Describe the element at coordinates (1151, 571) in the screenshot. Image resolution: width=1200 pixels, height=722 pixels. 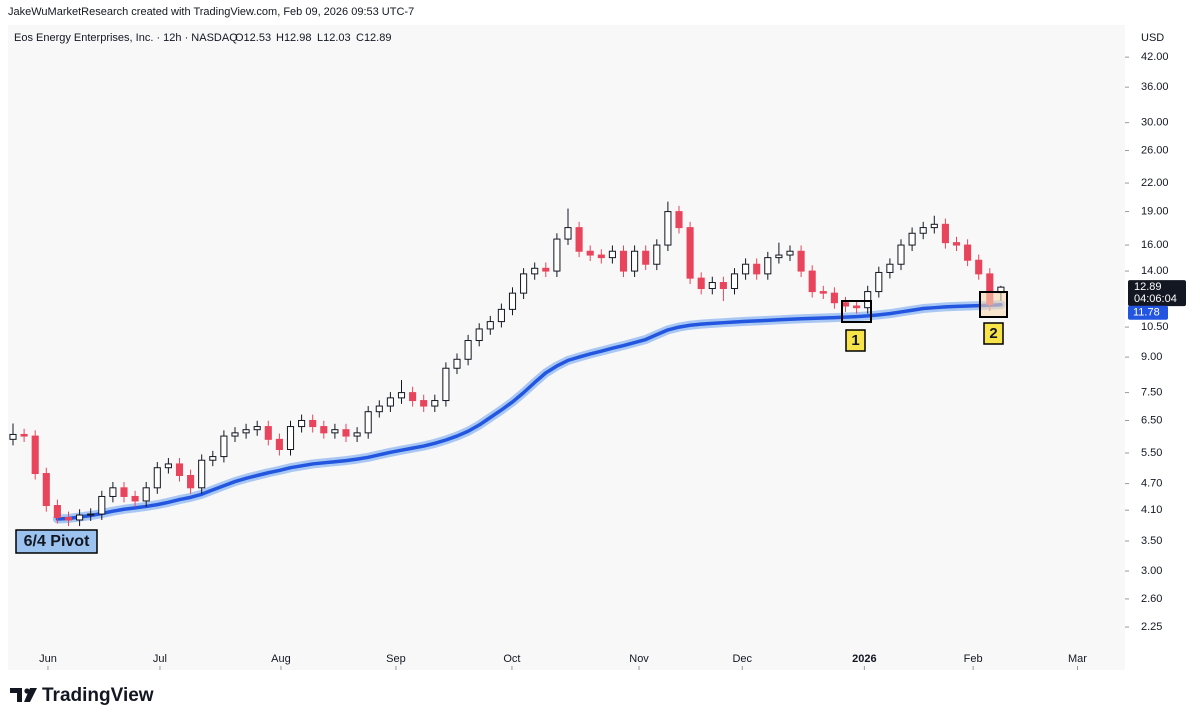
I see `y-tick-label: 3.00` at that location.